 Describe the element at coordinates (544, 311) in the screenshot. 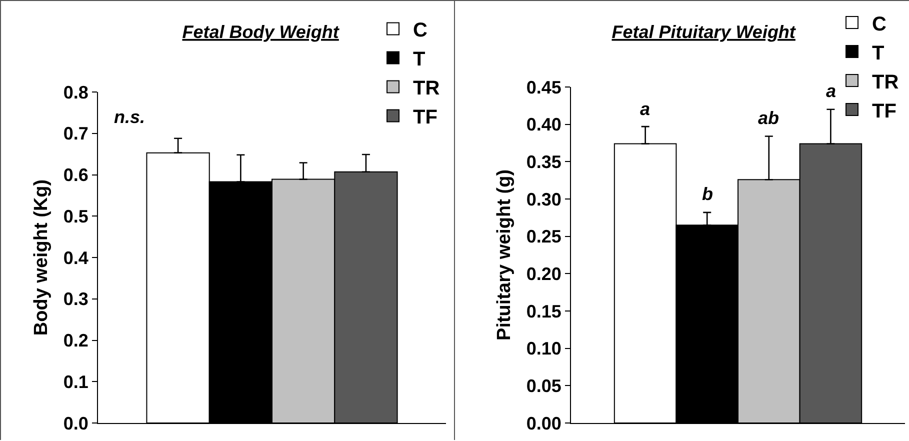

I see `y-tick-label: 0.15` at that location.